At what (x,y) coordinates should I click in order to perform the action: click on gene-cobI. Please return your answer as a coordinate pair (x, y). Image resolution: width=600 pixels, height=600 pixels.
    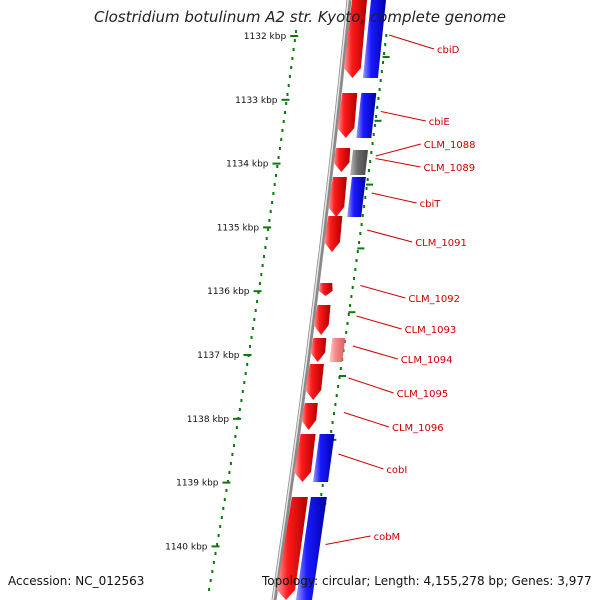
    Looking at the image, I should click on (314, 458).